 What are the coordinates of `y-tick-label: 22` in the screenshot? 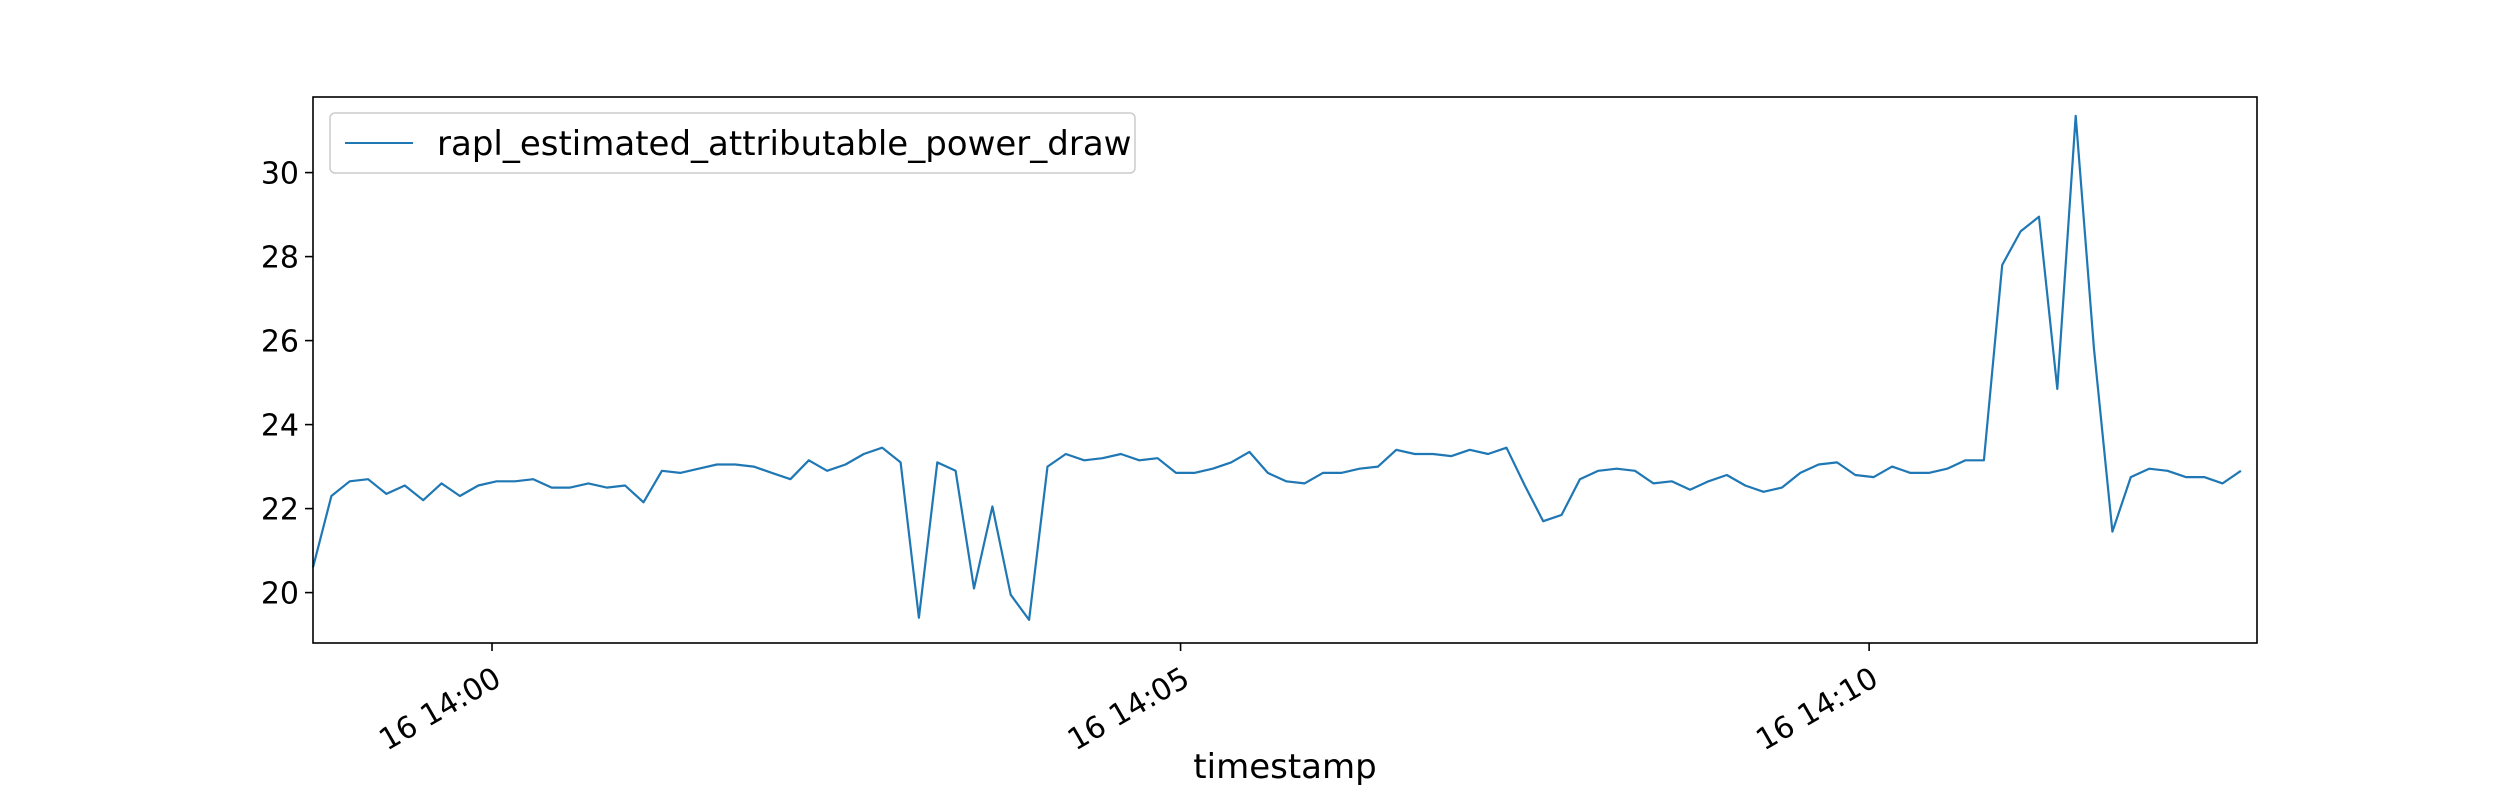 It's located at (280, 510).